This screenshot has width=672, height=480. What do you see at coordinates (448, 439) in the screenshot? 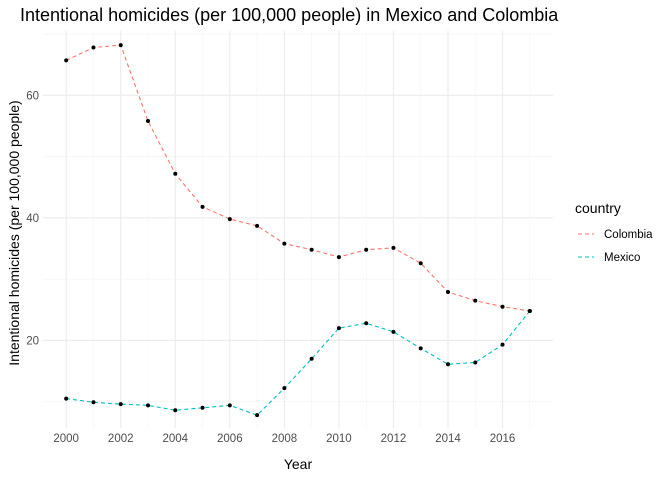
I see `x-tick-label: 2014` at bounding box center [448, 439].